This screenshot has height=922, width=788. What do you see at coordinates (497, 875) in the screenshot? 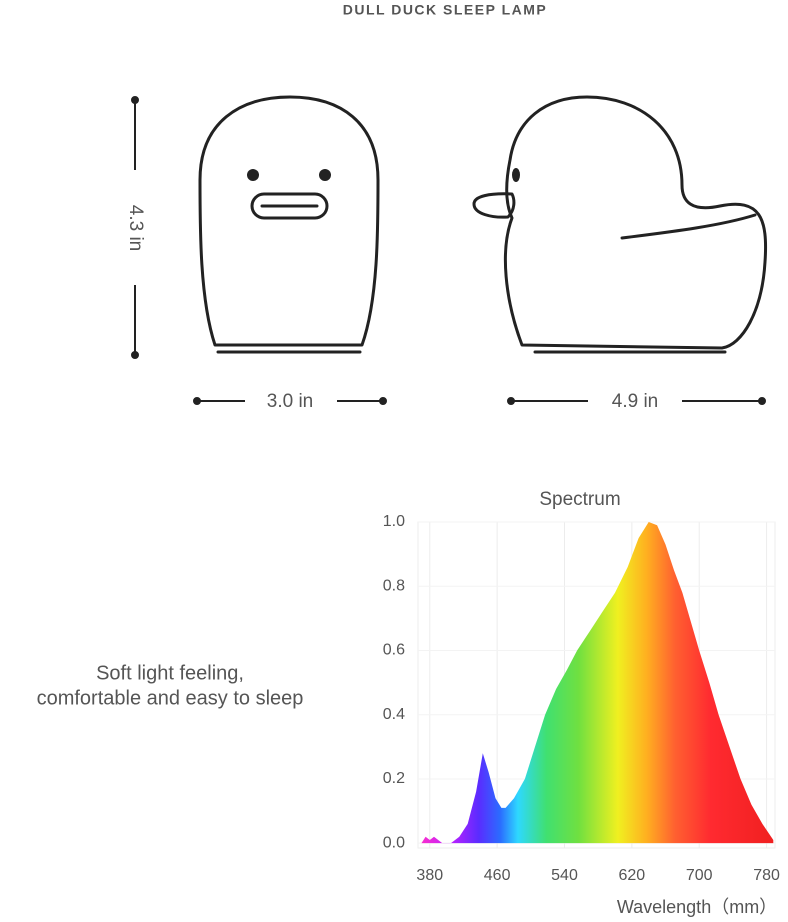
I see `x-tick-label: 460` at bounding box center [497, 875].